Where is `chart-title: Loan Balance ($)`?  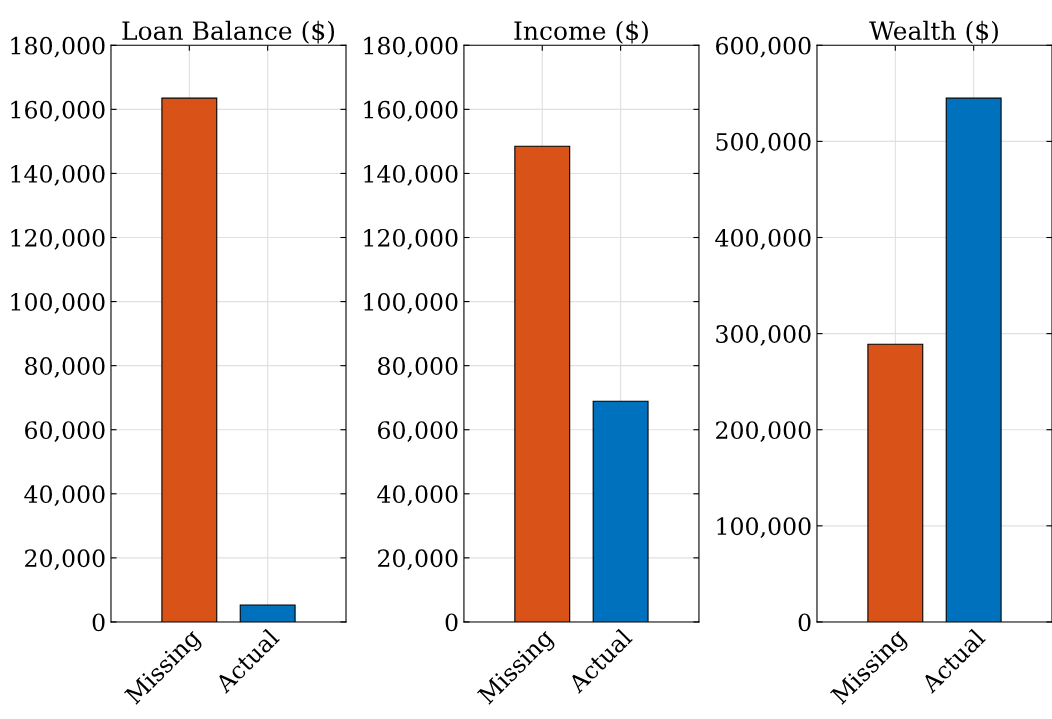
chart-title: Loan Balance ($) is located at coordinates (228, 32).